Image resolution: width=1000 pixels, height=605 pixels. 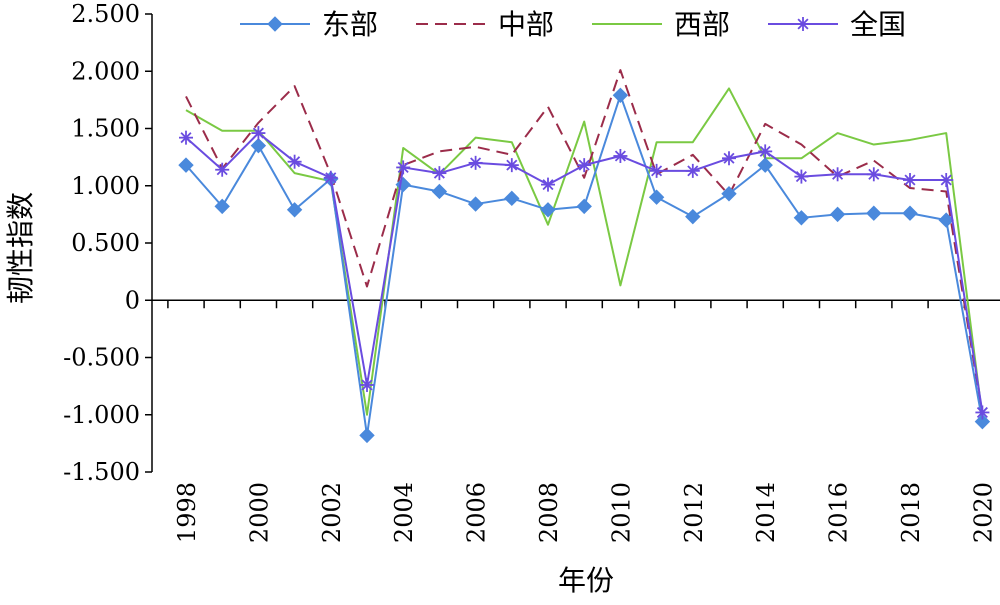 I want to click on legend-label: 中部, so click(x=526, y=24).